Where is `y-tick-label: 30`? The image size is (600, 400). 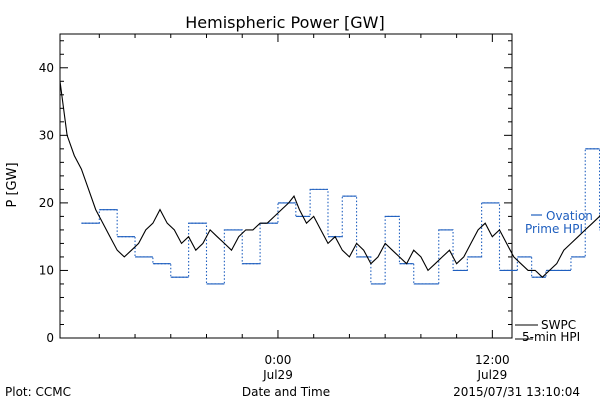
y-tick-label: 30 is located at coordinates (46, 135).